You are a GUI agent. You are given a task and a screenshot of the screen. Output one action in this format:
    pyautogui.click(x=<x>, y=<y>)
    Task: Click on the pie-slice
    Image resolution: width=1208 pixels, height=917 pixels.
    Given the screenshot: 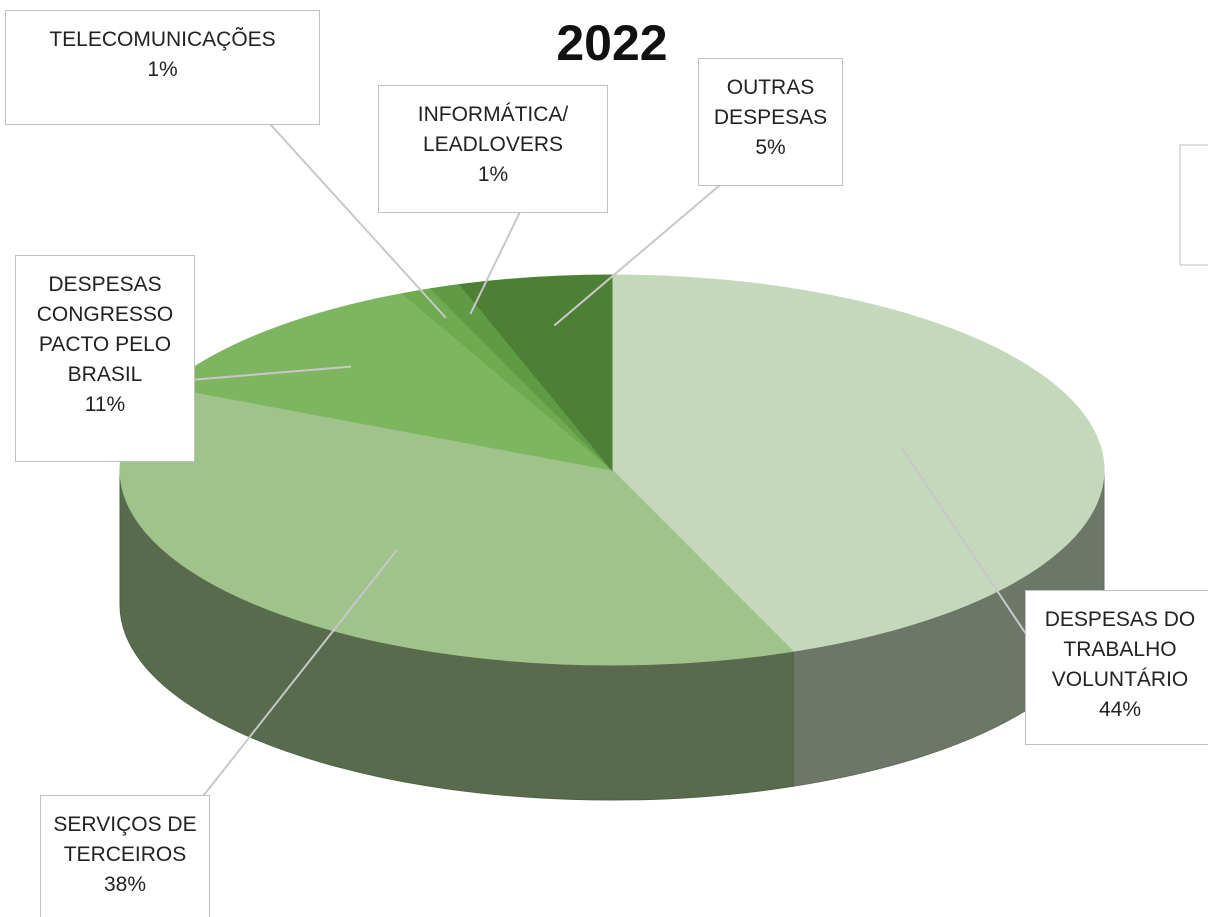 What is the action you would take?
    pyautogui.click(x=536, y=373)
    